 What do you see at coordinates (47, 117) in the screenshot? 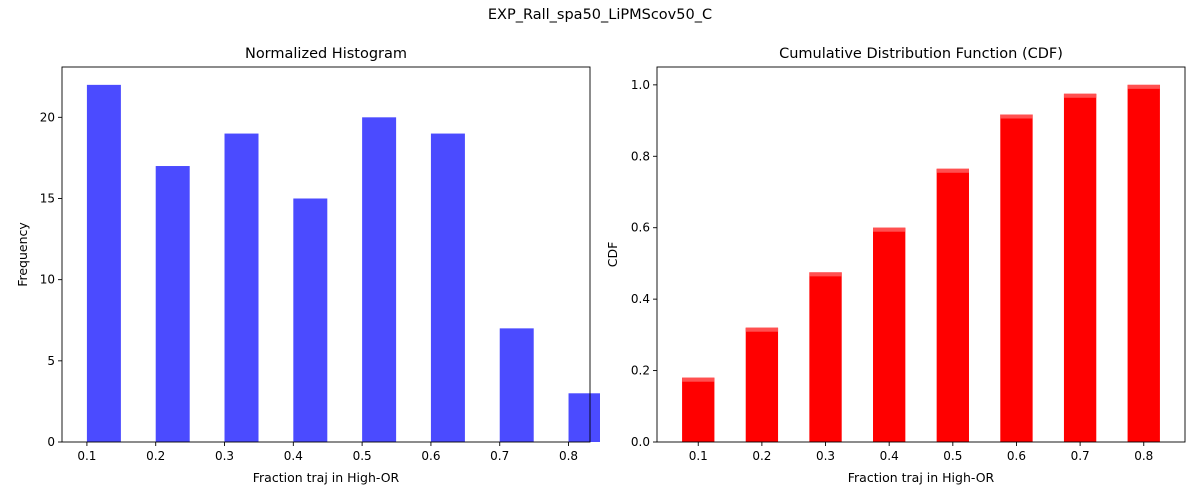
I see `y-tick-label: 20` at bounding box center [47, 117].